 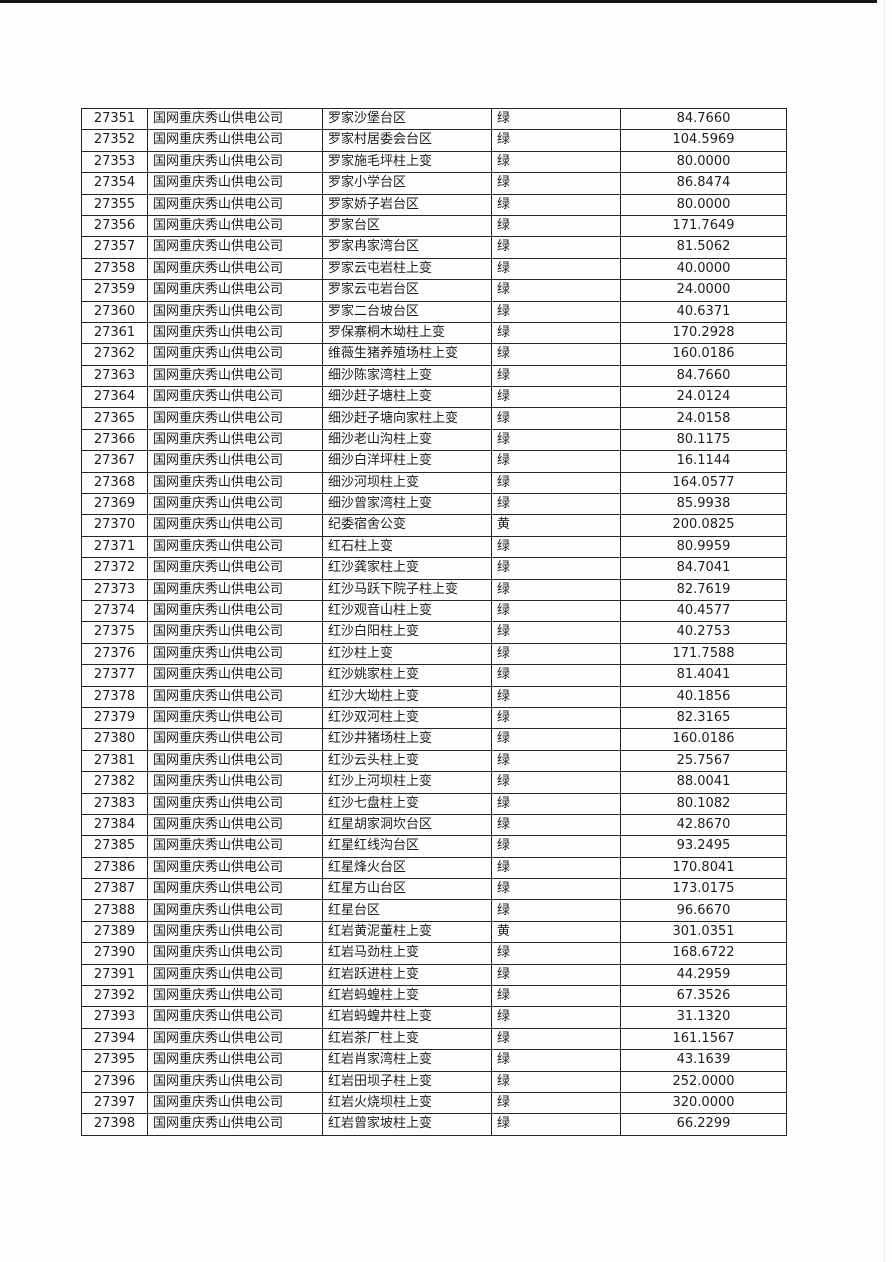 What do you see at coordinates (703, 975) in the screenshot?
I see `cell-load-value: 44.2959` at bounding box center [703, 975].